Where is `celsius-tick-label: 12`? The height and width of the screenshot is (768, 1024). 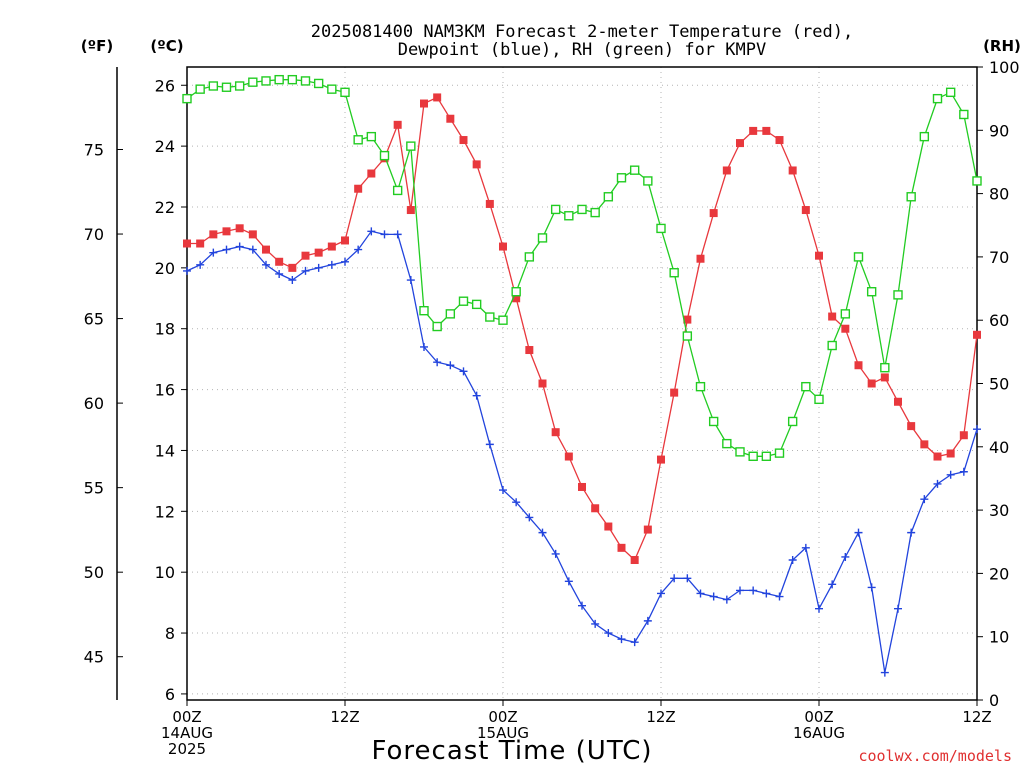
celsius-tick-label: 12 is located at coordinates (165, 511).